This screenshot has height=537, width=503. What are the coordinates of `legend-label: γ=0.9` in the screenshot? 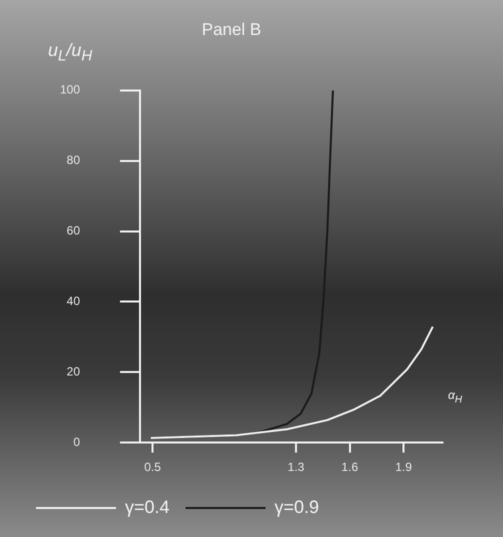 It's located at (297, 506).